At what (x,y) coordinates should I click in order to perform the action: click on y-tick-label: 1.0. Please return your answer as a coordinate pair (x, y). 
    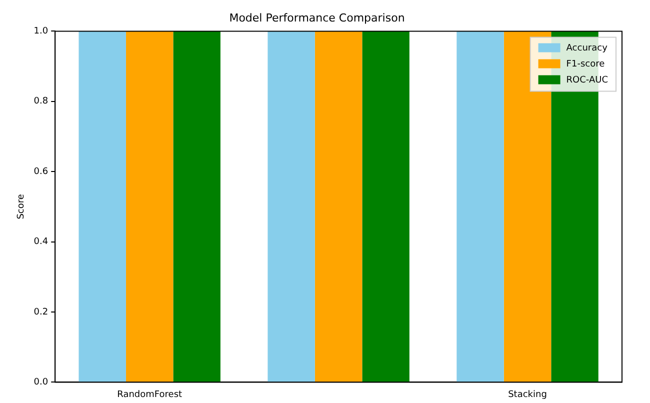
    Looking at the image, I should click on (41, 31).